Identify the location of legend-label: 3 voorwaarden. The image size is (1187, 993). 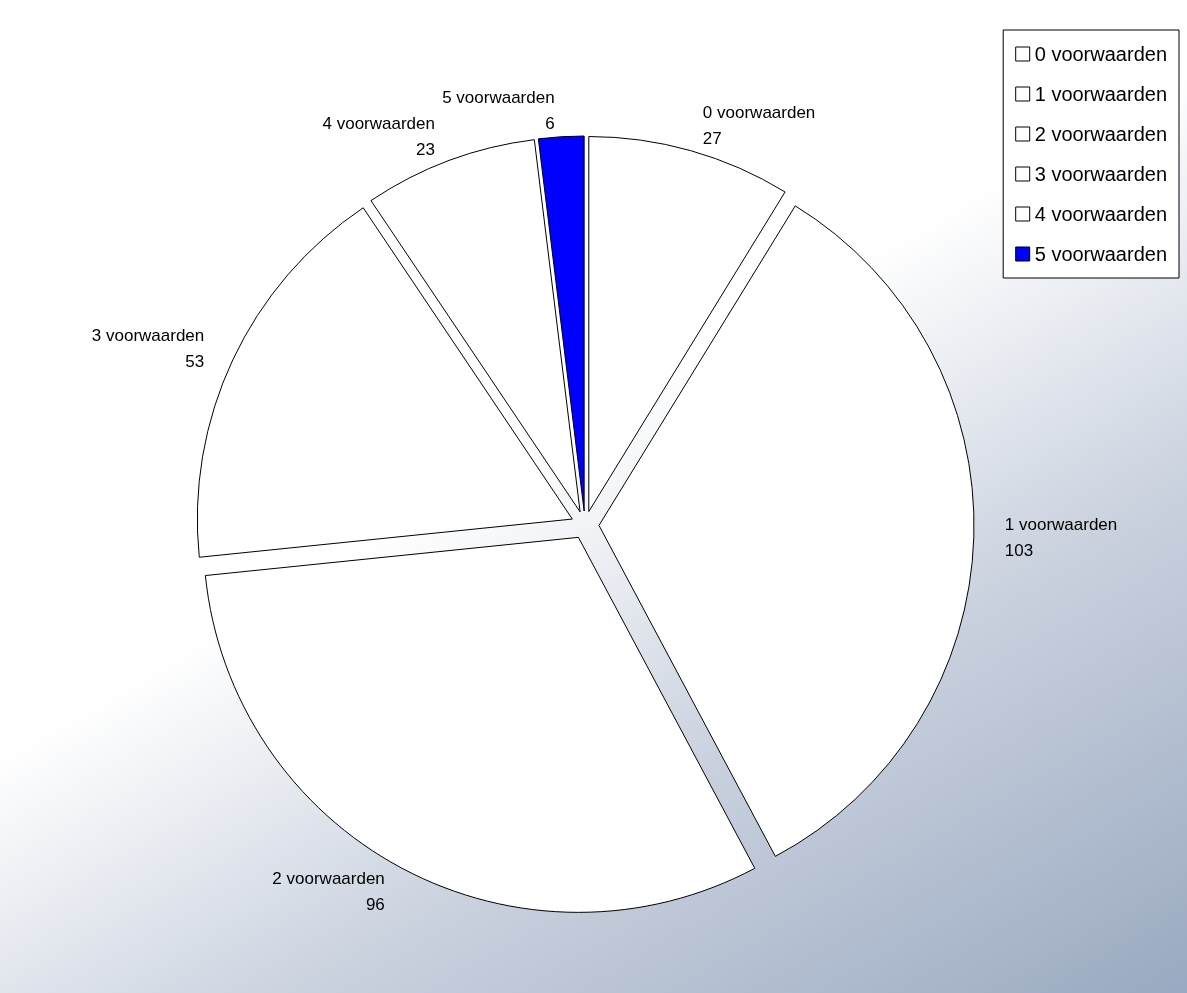
(1101, 174).